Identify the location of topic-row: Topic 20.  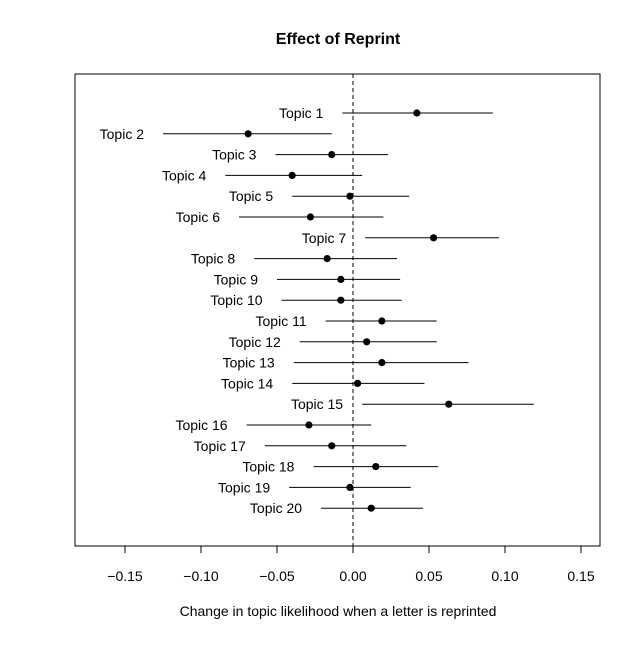
(336, 508).